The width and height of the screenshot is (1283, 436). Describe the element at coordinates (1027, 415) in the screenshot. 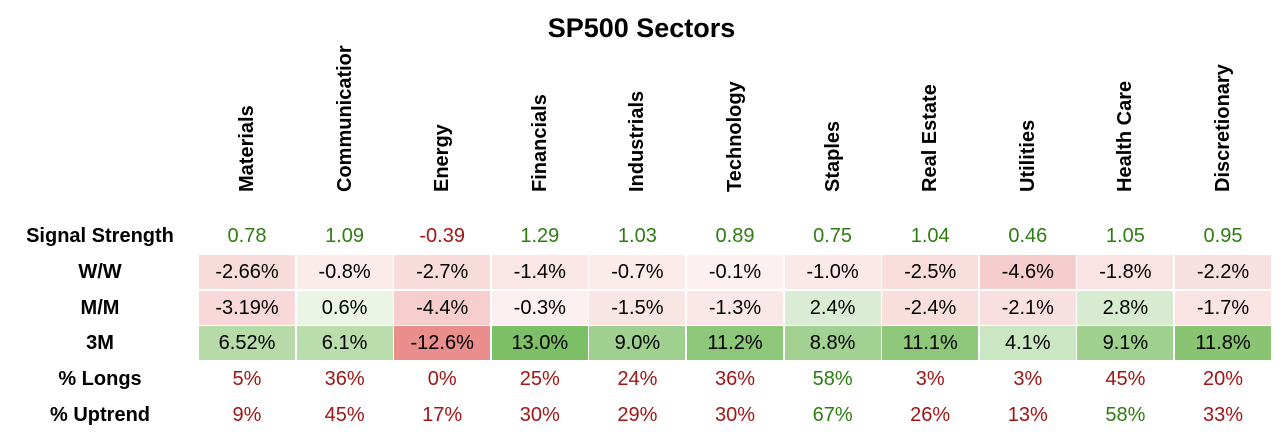

I see `table-cell: 13%` at that location.